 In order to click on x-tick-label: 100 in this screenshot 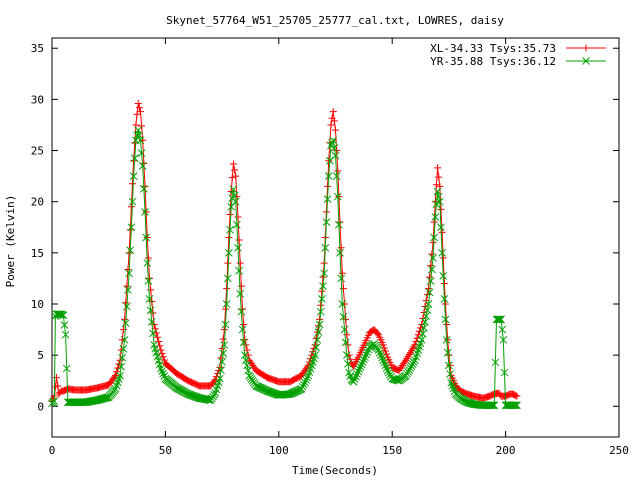, I will do `click(279, 450)`.